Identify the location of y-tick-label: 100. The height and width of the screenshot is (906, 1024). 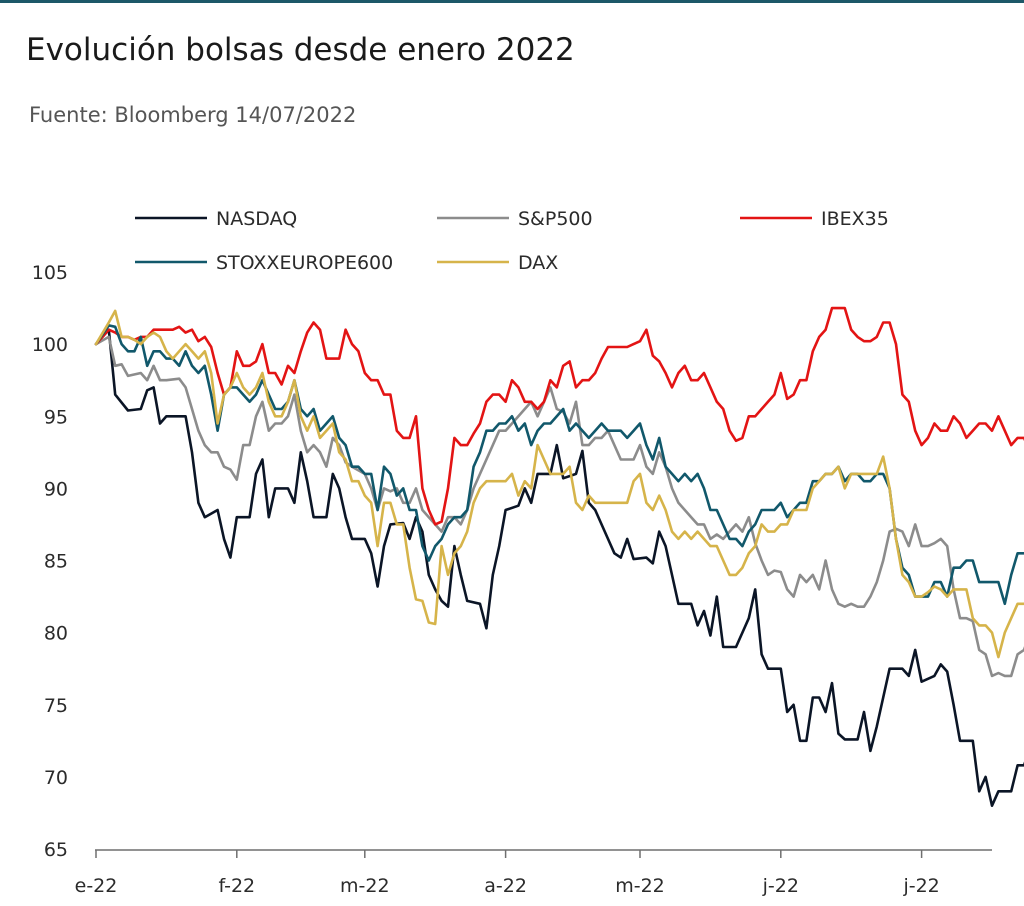
(50, 345).